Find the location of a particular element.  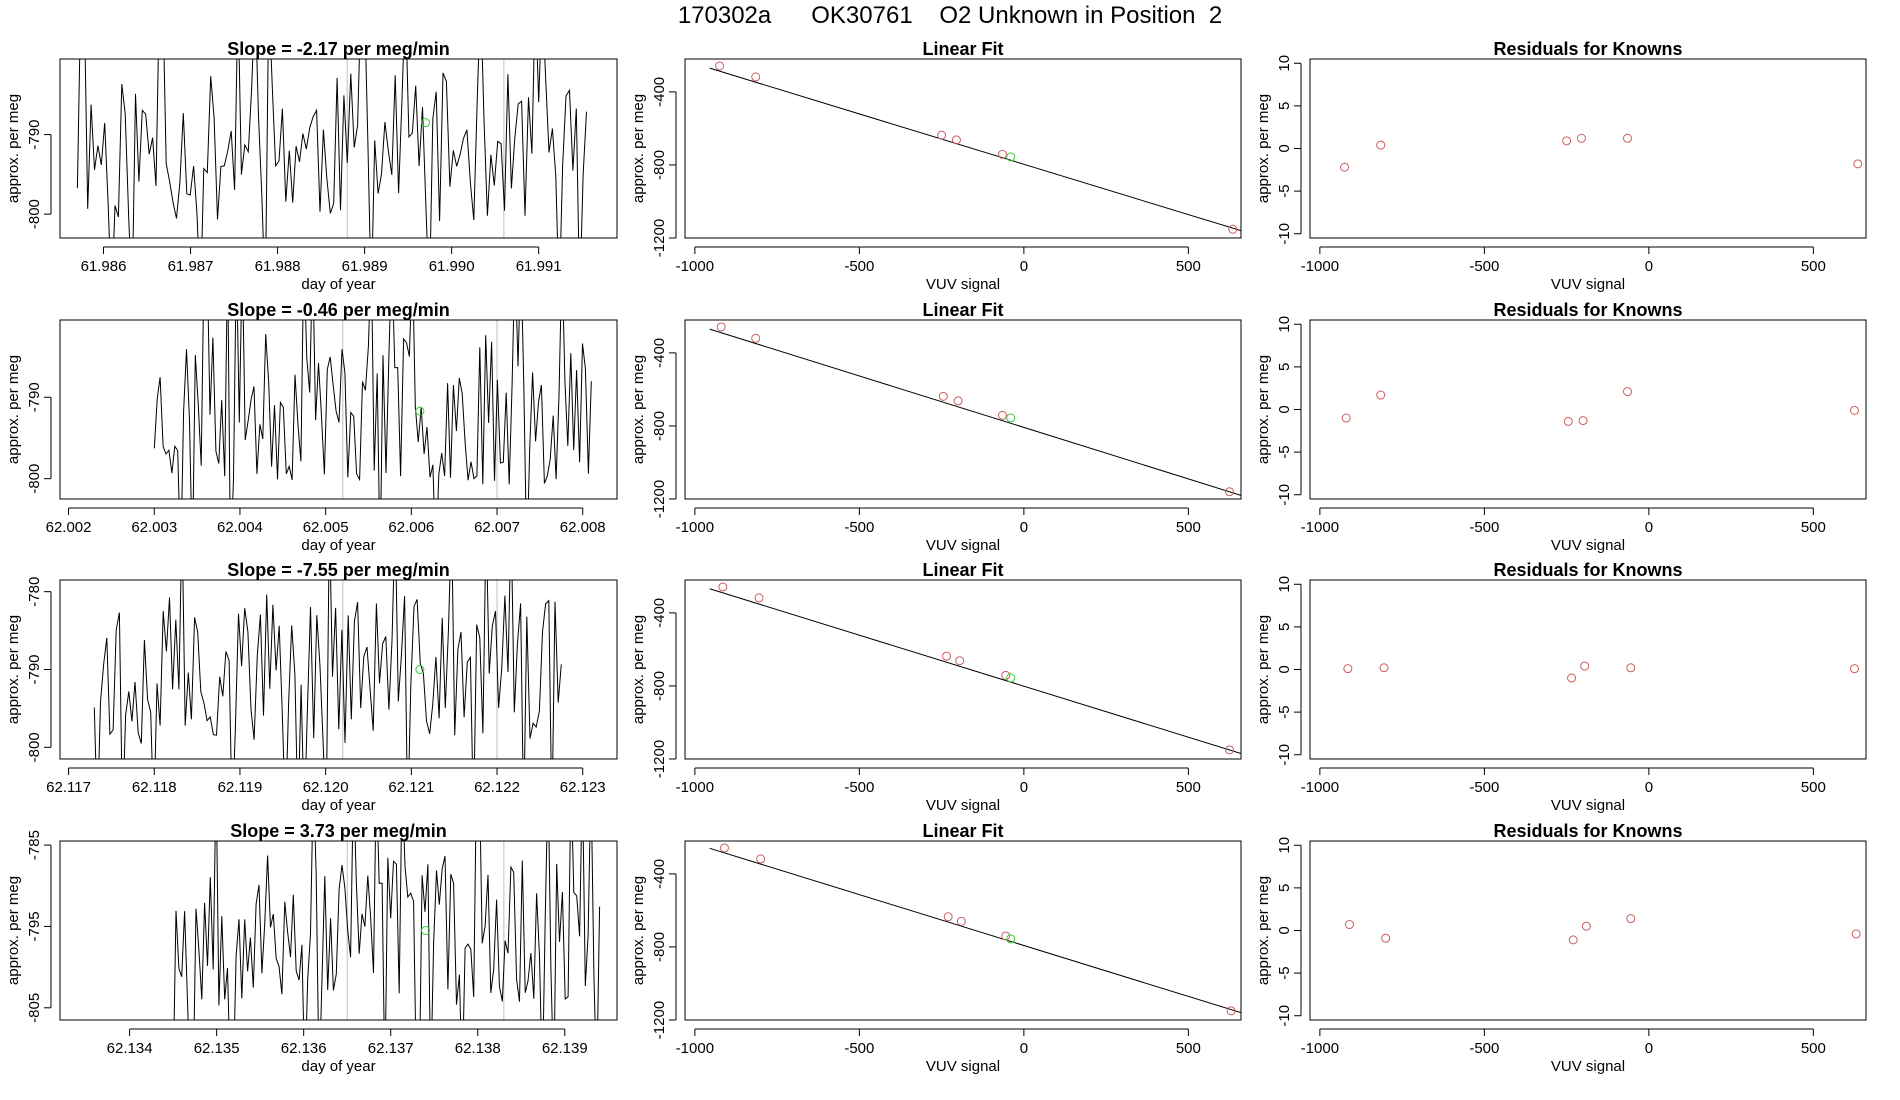

fit-title: Linear Fit is located at coordinates (962, 310).